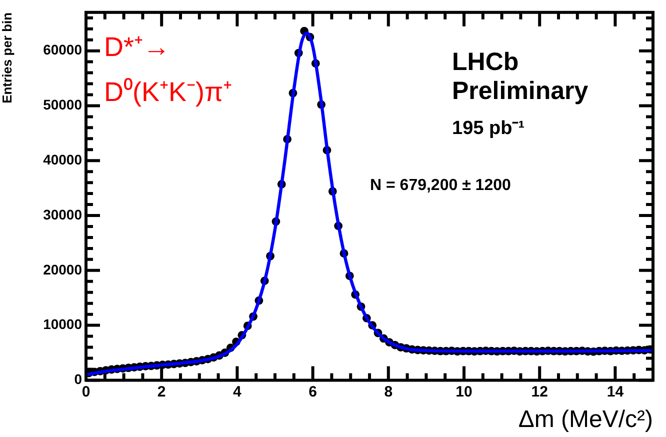 The height and width of the screenshot is (437, 666). Describe the element at coordinates (488, 128) in the screenshot. I see `annotation: 195 pb⁻¹` at that location.